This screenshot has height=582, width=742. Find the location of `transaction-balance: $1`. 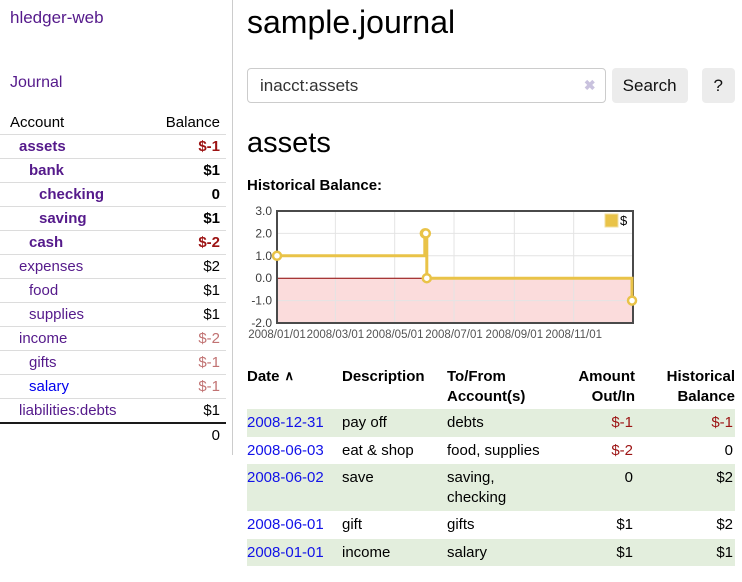

transaction-balance: $1 is located at coordinates (724, 552).